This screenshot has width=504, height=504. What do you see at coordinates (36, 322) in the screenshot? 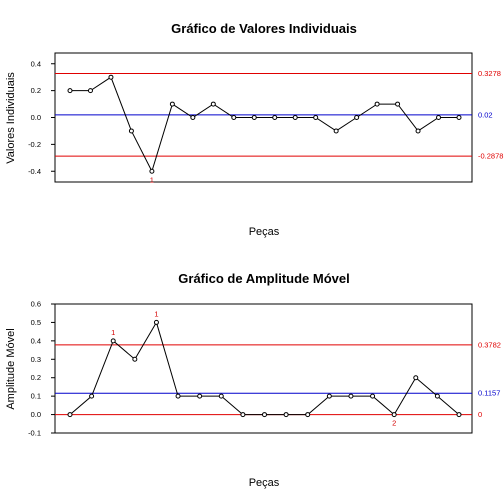
I see `y-tick-label: 0.5` at bounding box center [36, 322].